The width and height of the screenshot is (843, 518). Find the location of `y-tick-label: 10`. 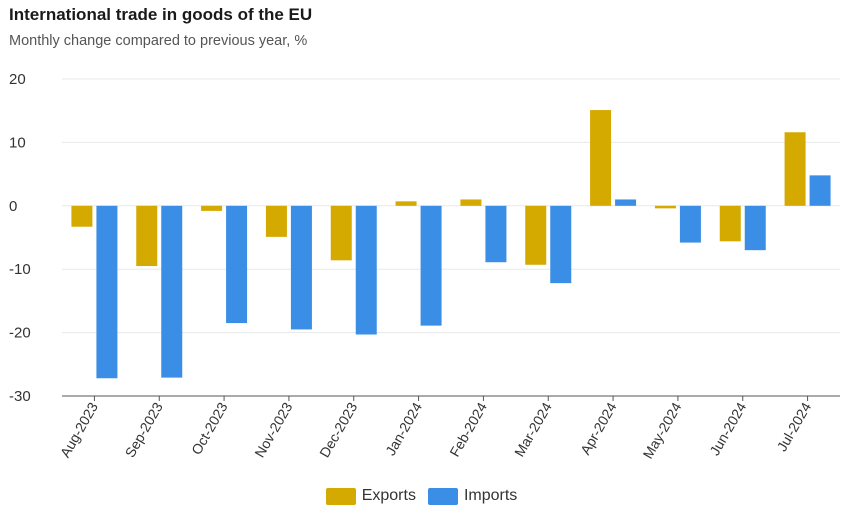

y-tick-label: 10 is located at coordinates (17, 142).